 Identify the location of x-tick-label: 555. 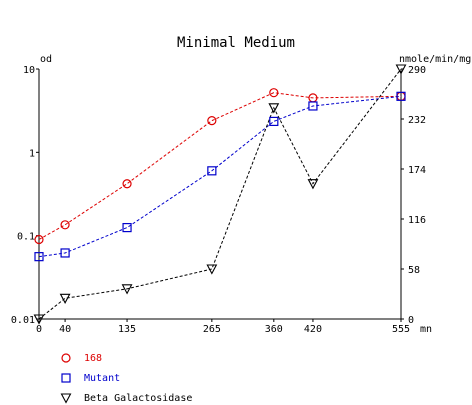
(401, 329).